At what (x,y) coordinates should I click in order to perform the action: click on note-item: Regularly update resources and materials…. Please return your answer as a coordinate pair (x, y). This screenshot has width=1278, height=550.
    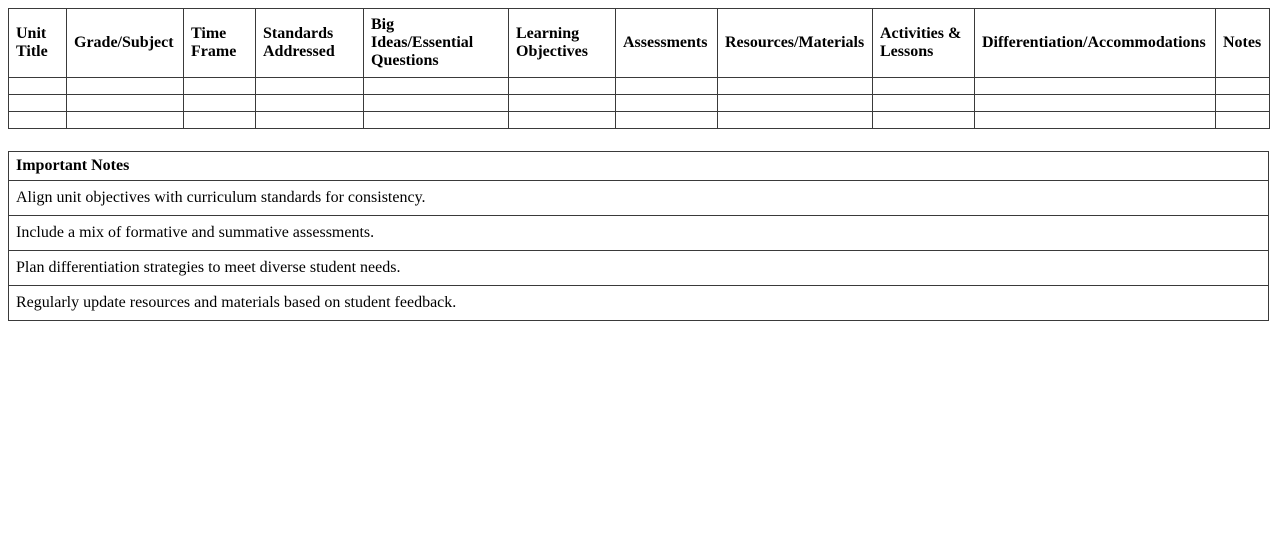
    Looking at the image, I should click on (638, 303).